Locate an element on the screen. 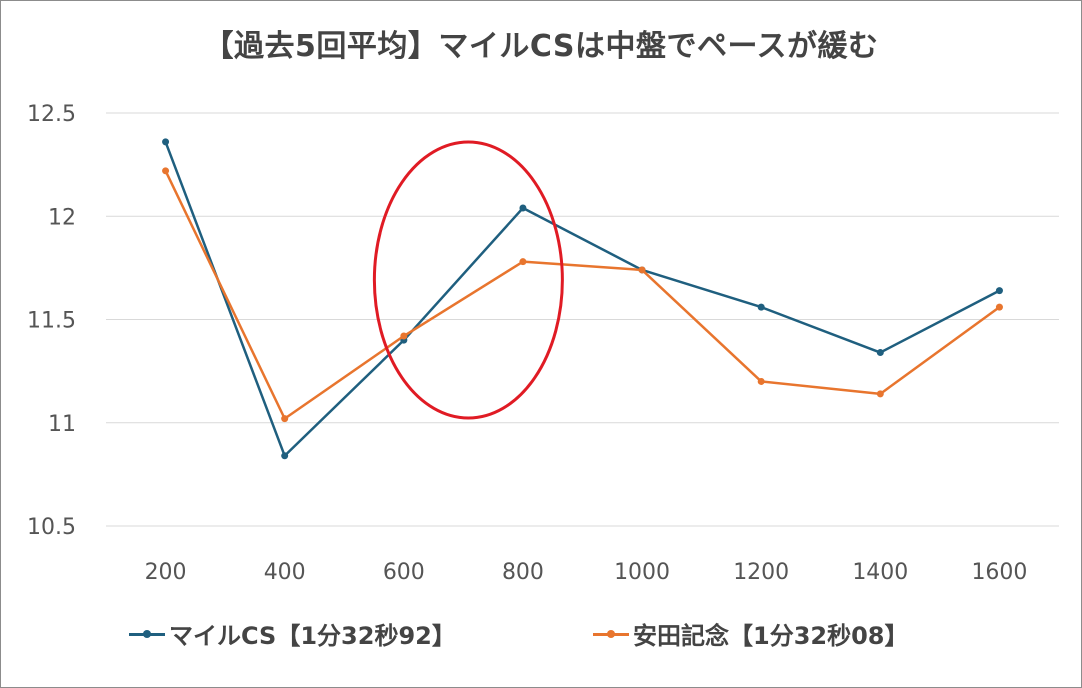 Image resolution: width=1082 pixels, height=688 pixels. y-tick-label: 12 is located at coordinates (62, 217).